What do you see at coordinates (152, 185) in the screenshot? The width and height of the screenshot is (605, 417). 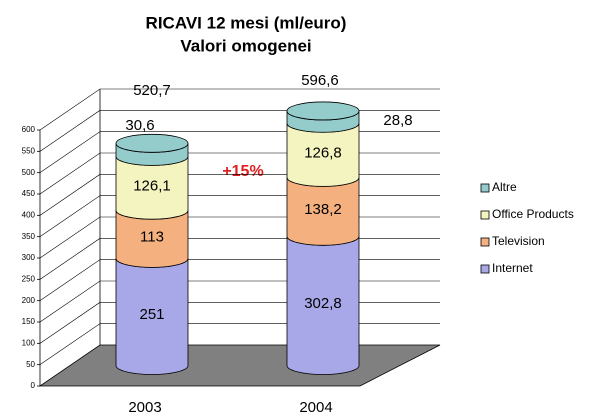 I see `value-label: 126,1` at bounding box center [152, 185].